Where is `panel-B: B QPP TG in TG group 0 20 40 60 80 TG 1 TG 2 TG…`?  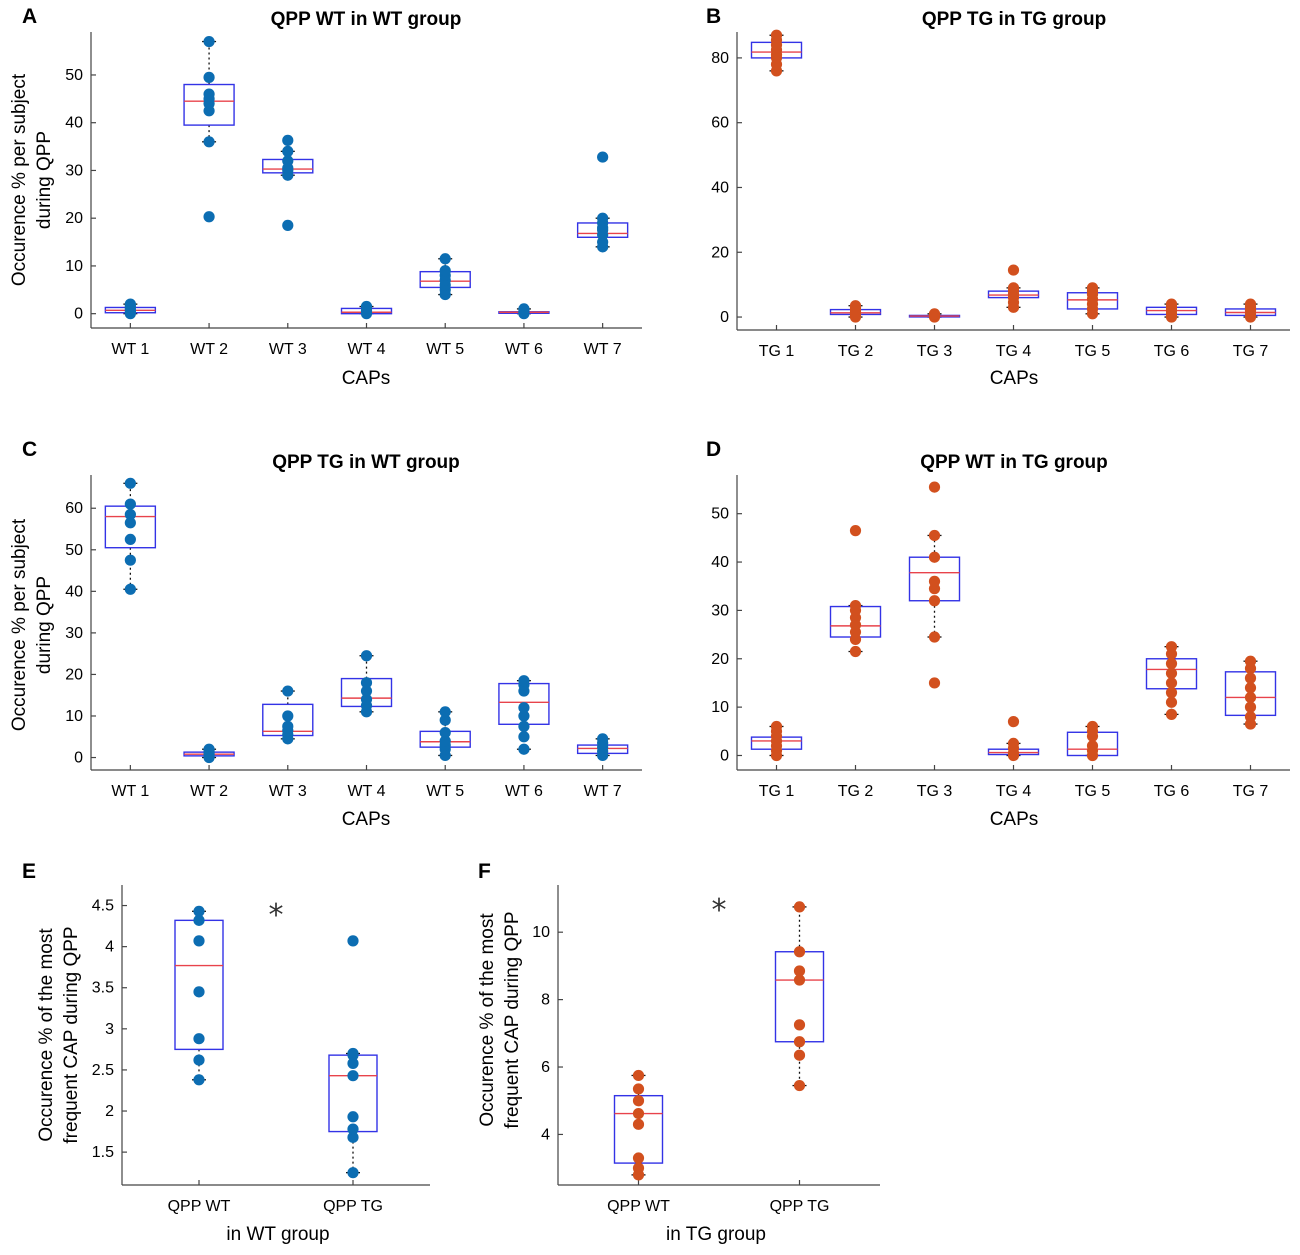
panel-B: B QPP TG in TG group 0 20 40 60 80 TG 1 TG 2 TG… is located at coordinates (998, 197).